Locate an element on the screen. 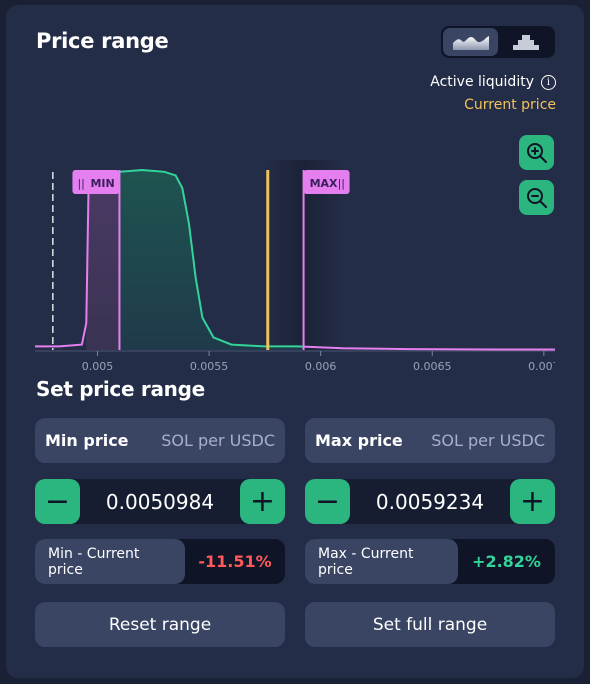 The image size is (590, 684). min-diff-value: -11.51% is located at coordinates (235, 561).